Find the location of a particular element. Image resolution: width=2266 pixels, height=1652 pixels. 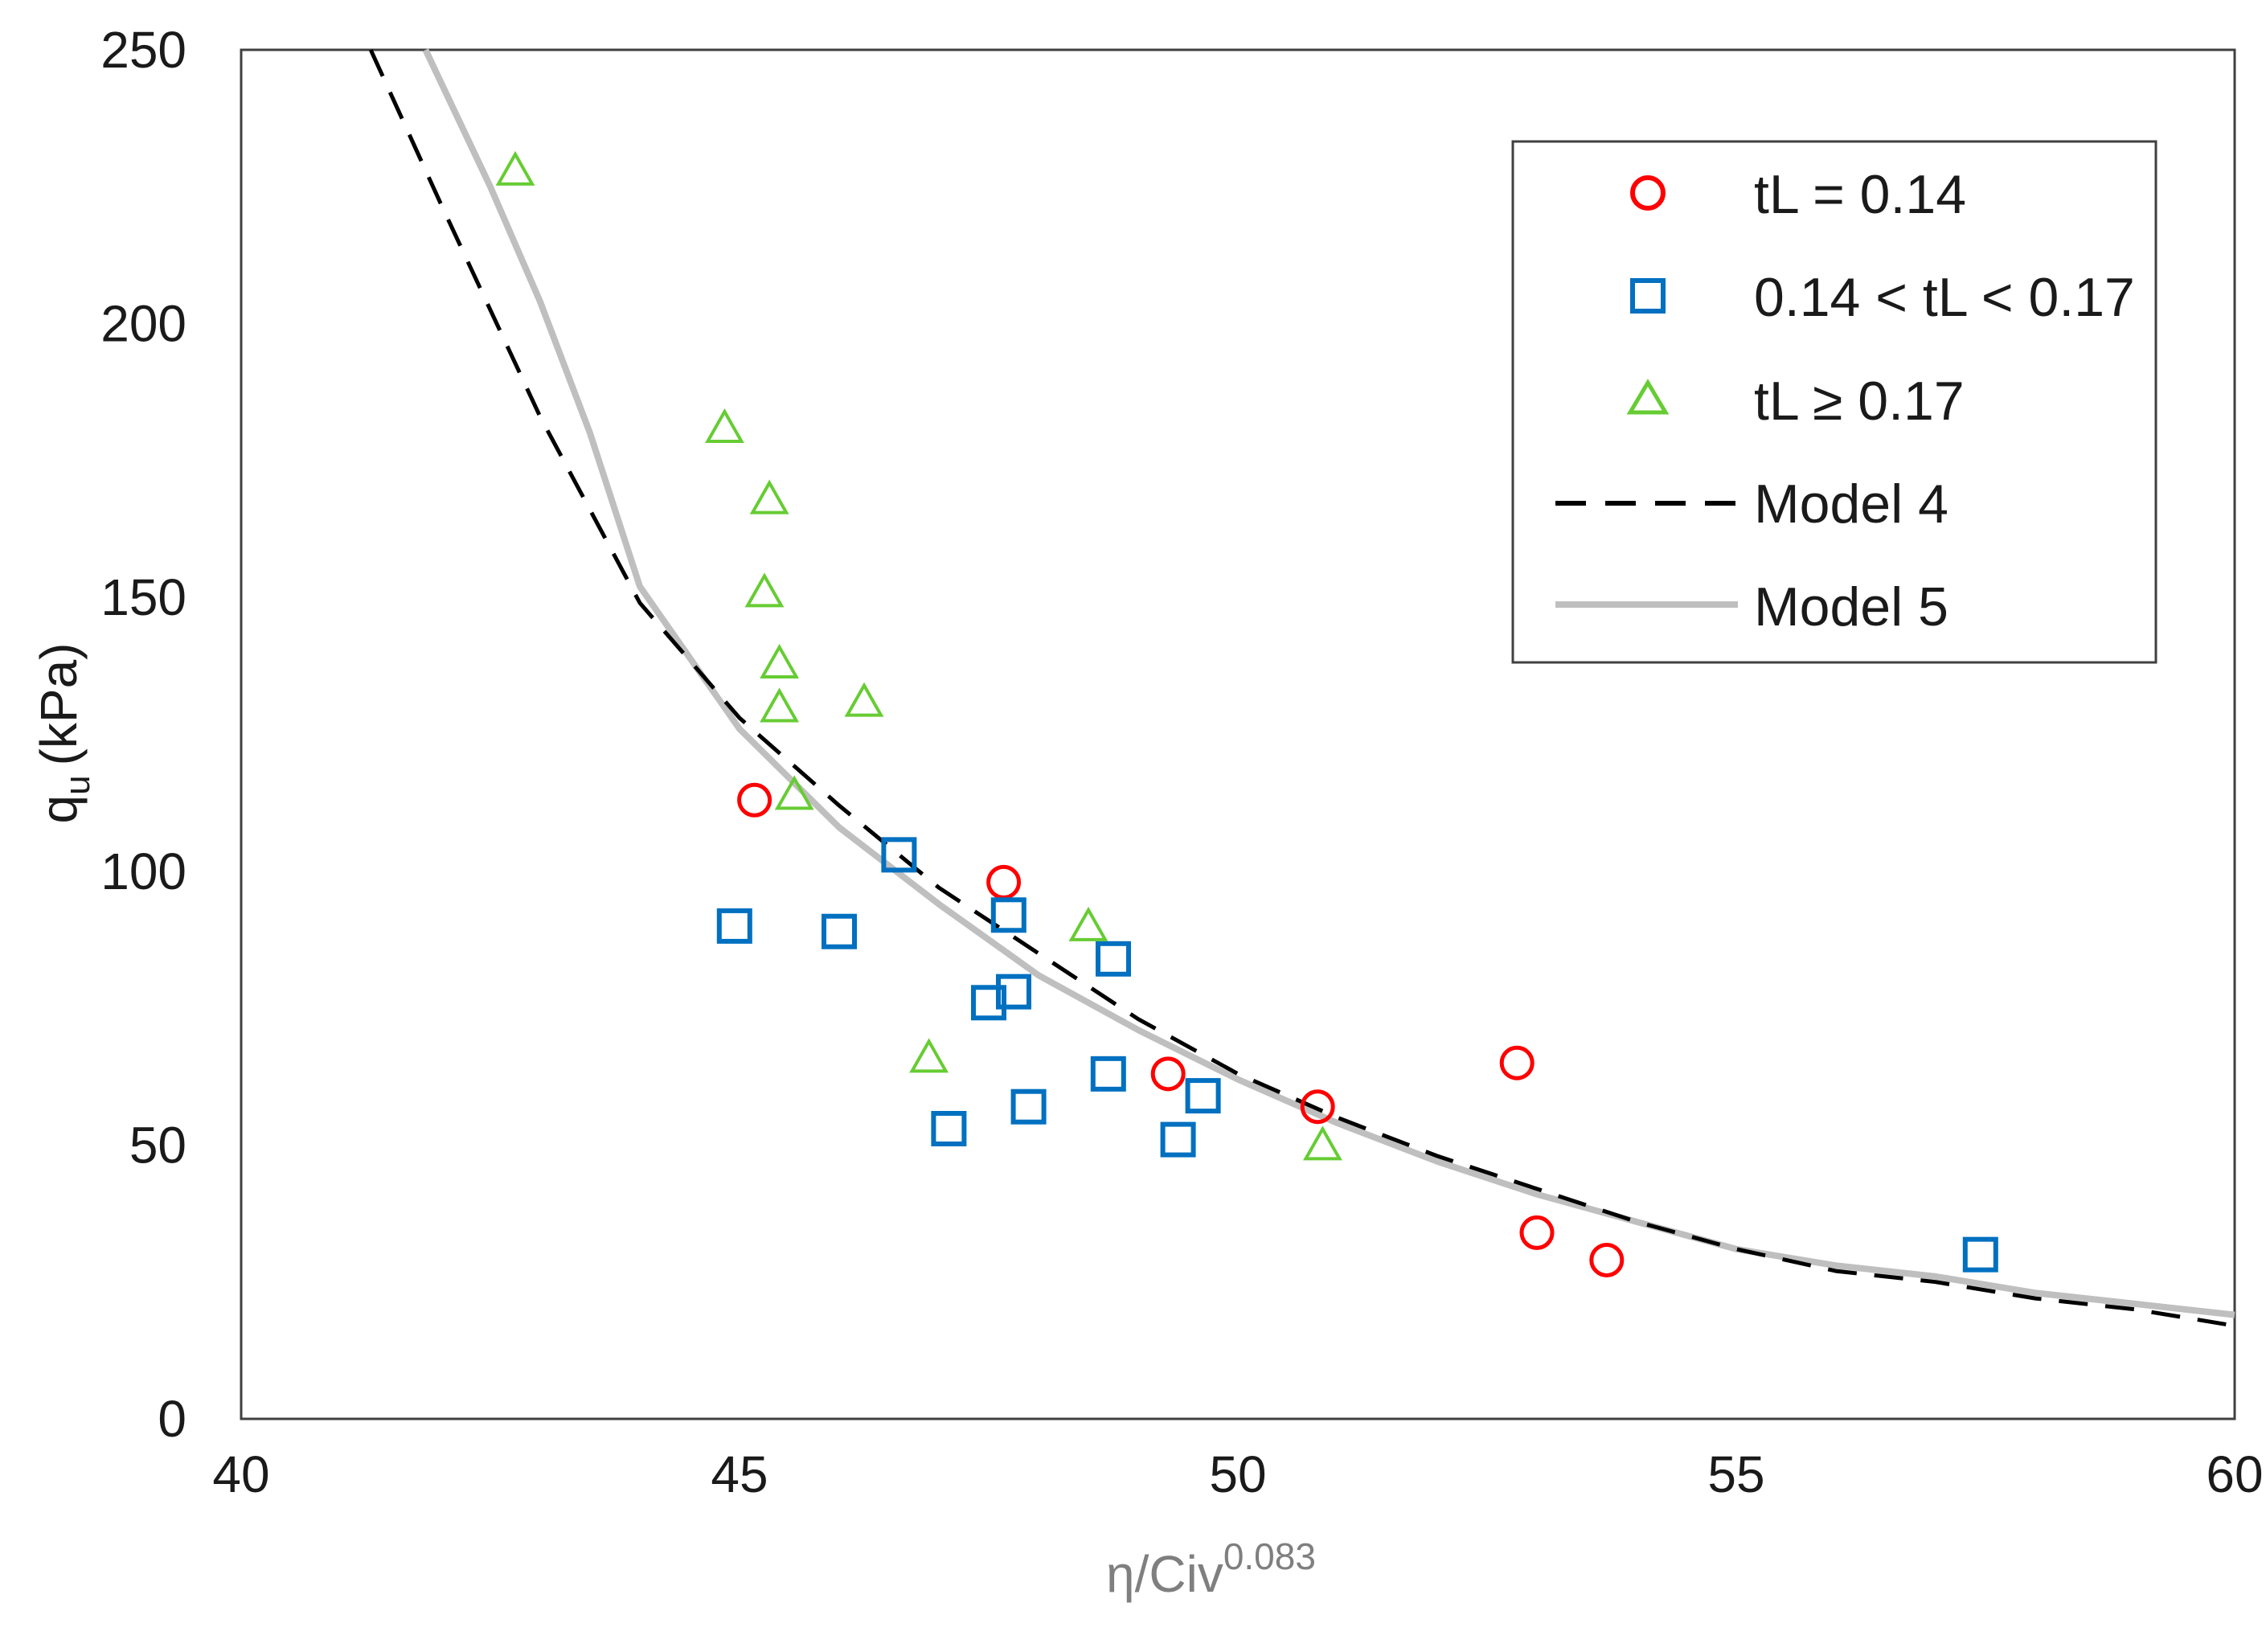

legend-marker-triangle is located at coordinates (1648, 397).